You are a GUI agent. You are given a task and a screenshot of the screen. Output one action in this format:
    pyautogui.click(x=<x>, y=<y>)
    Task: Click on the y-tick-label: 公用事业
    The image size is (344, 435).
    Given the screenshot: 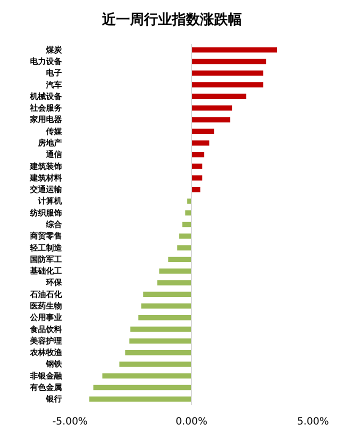 What is the action you would take?
    pyautogui.click(x=45, y=317)
    